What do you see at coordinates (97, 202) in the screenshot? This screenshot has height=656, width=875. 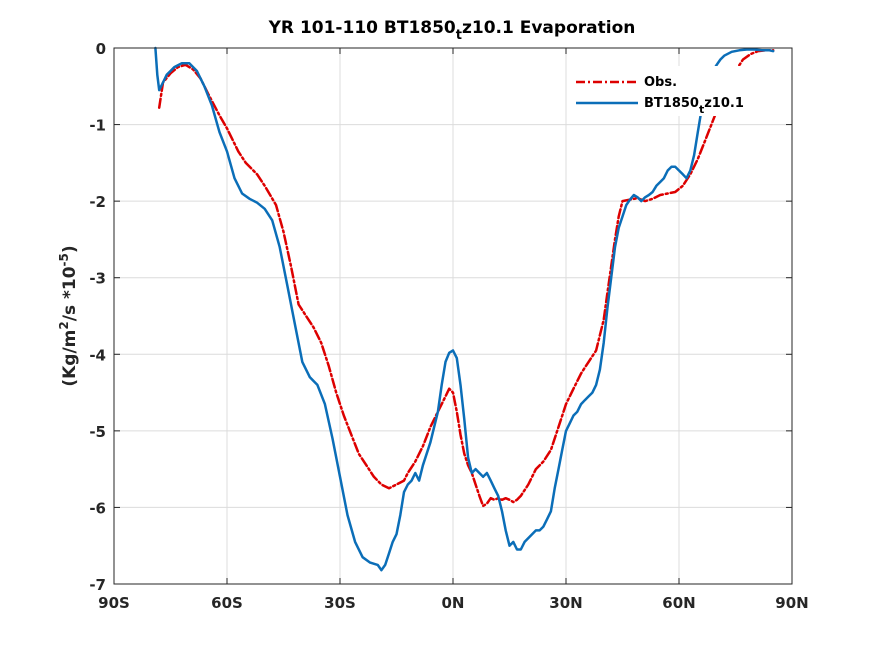 I see `y-tick-label: -2` at bounding box center [97, 202].